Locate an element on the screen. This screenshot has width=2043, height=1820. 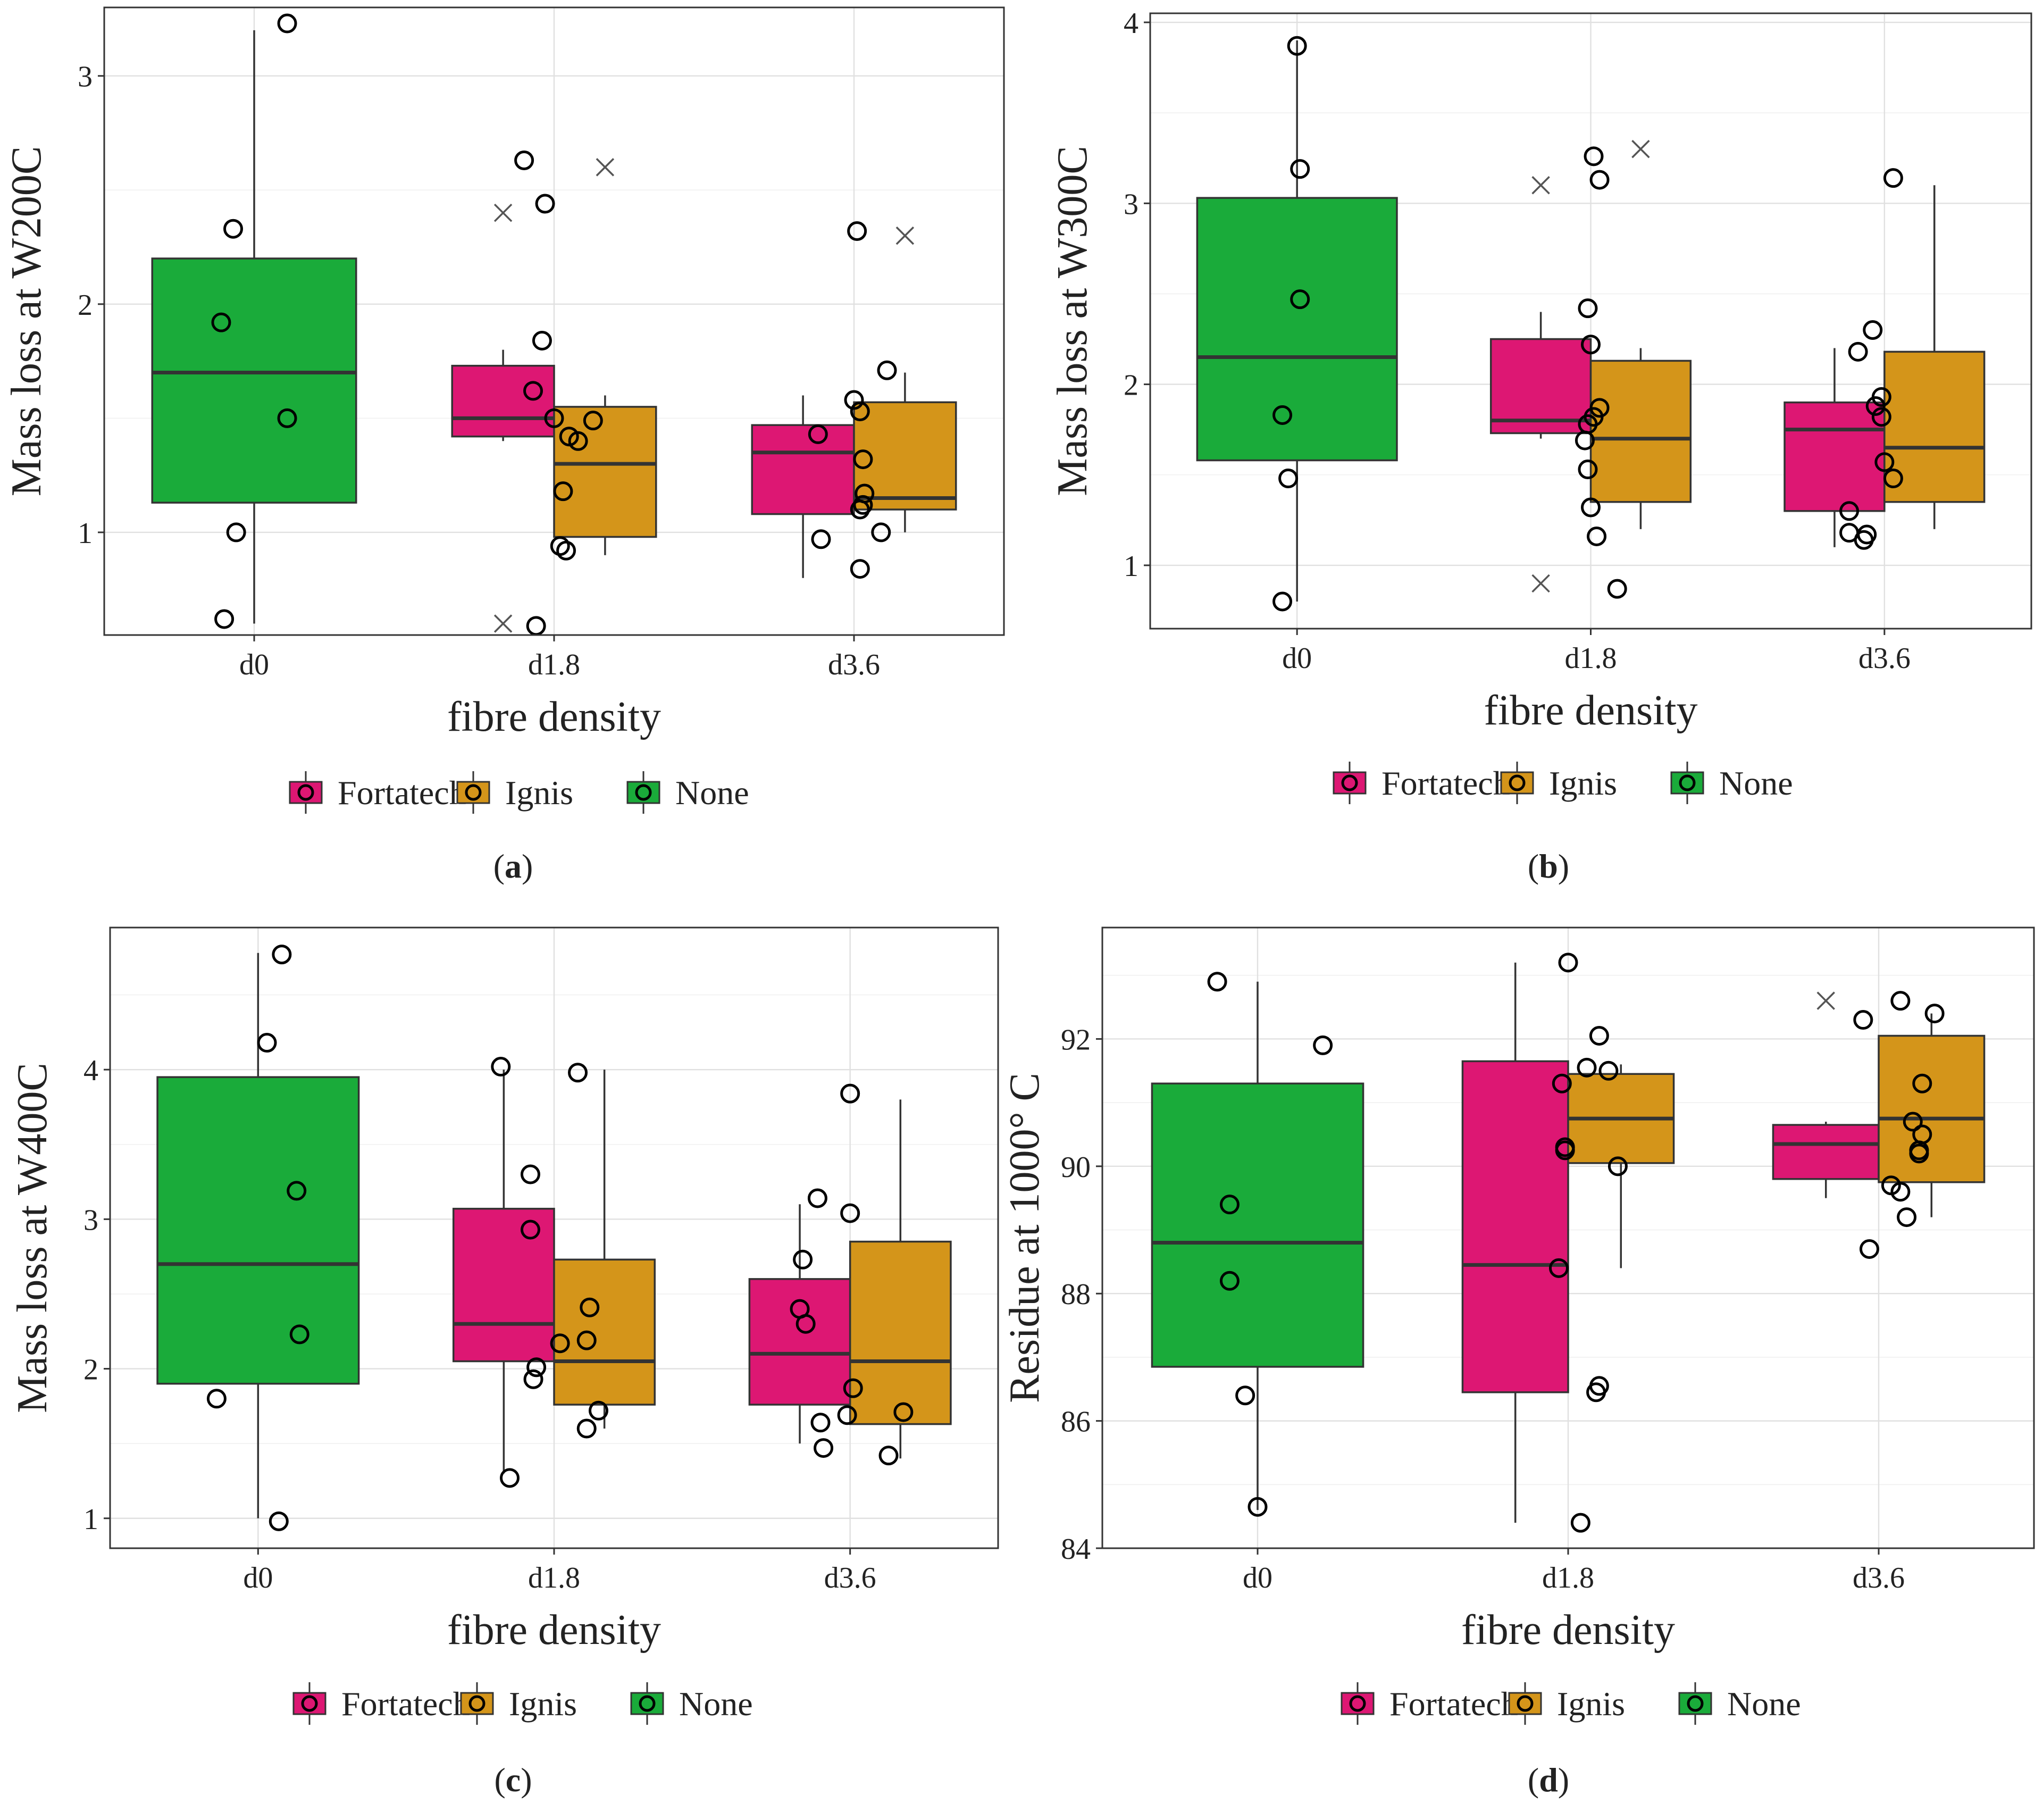
legend-label: Ignis is located at coordinates (539, 793).